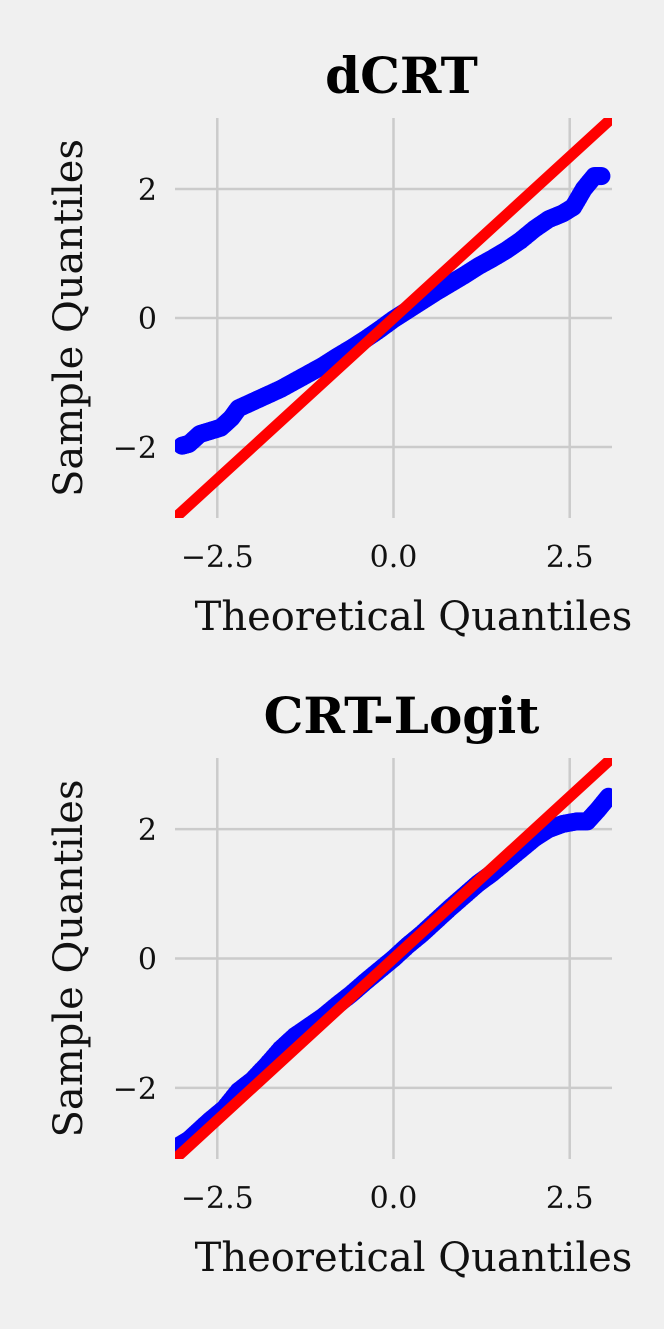 The width and height of the screenshot is (664, 1329). I want to click on chart-title: dCRT, so click(401, 75).